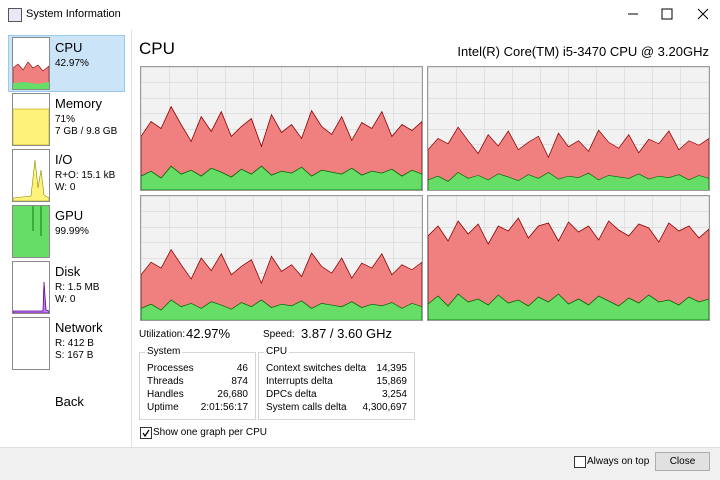 Image resolution: width=720 pixels, height=480 pixels. What do you see at coordinates (208, 333) in the screenshot?
I see `utilization-value: 42.97%` at bounding box center [208, 333].